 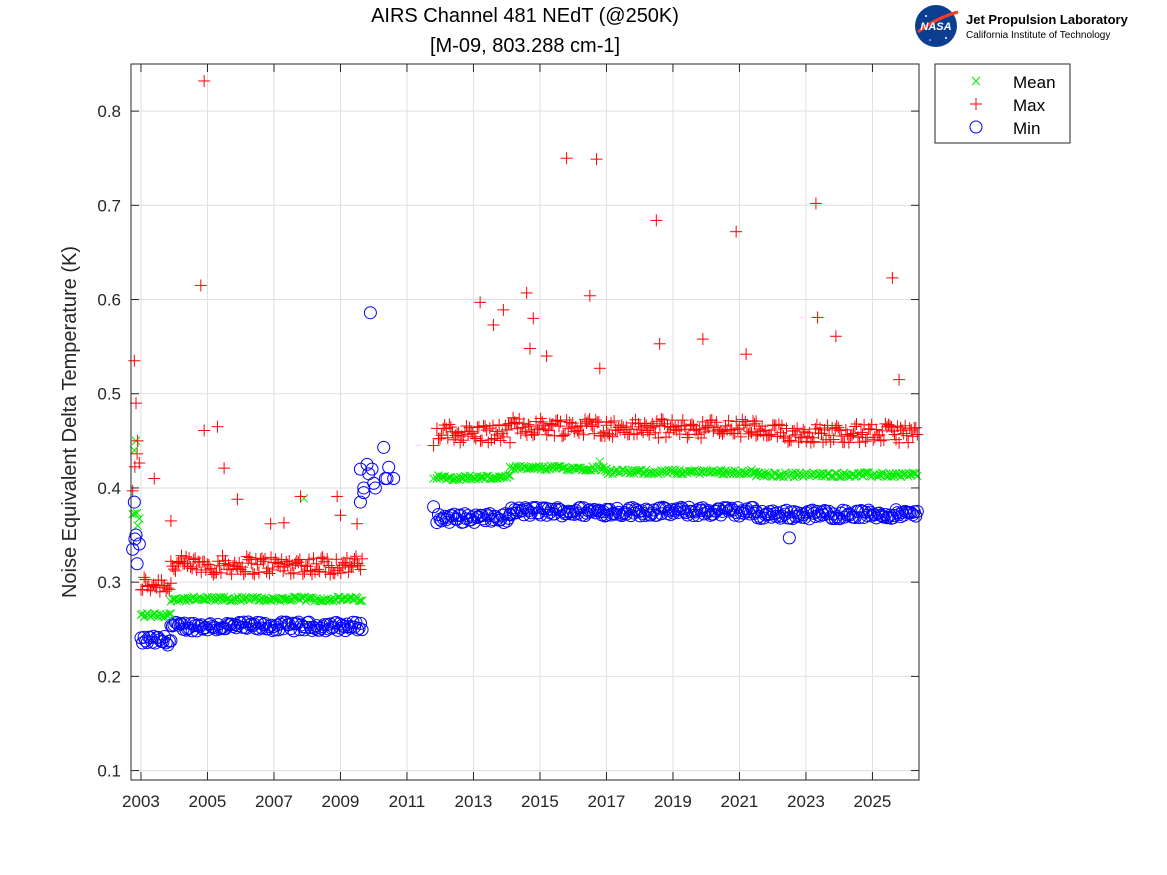 I want to click on x-tick-label: 2015, so click(x=540, y=801).